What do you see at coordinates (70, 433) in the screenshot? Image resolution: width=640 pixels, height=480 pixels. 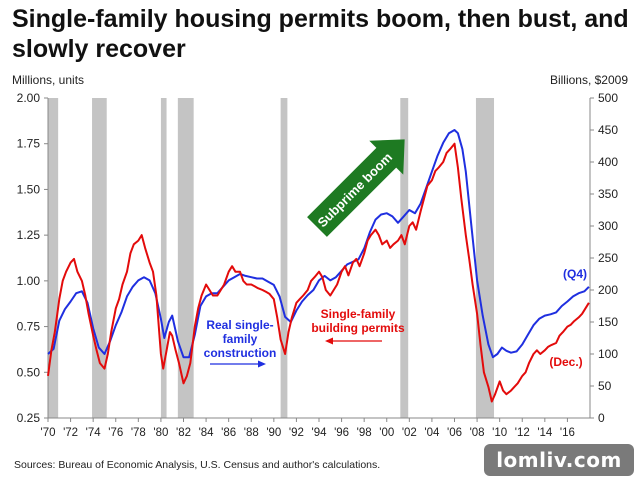 I see `x-tick-label: '72` at bounding box center [70, 433].